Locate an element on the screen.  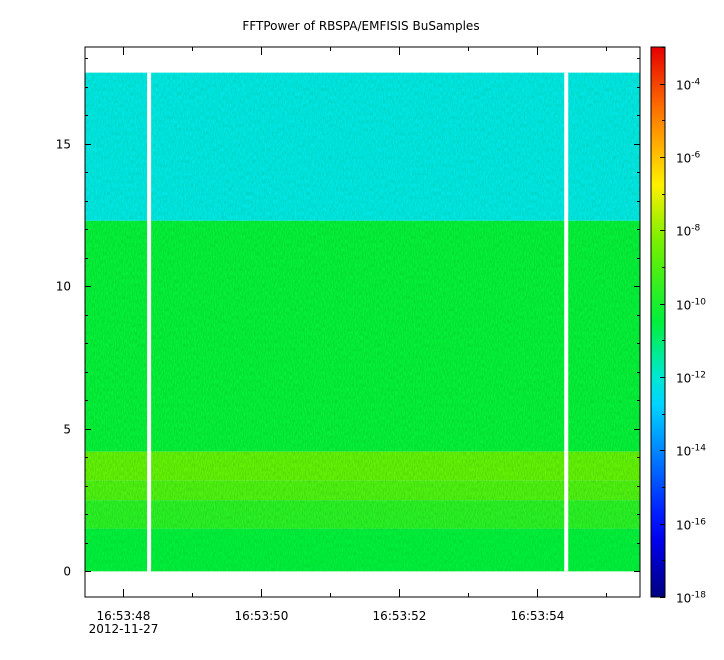
colorbar-tick-label: 10⁻¹⁶ is located at coordinates (691, 525).